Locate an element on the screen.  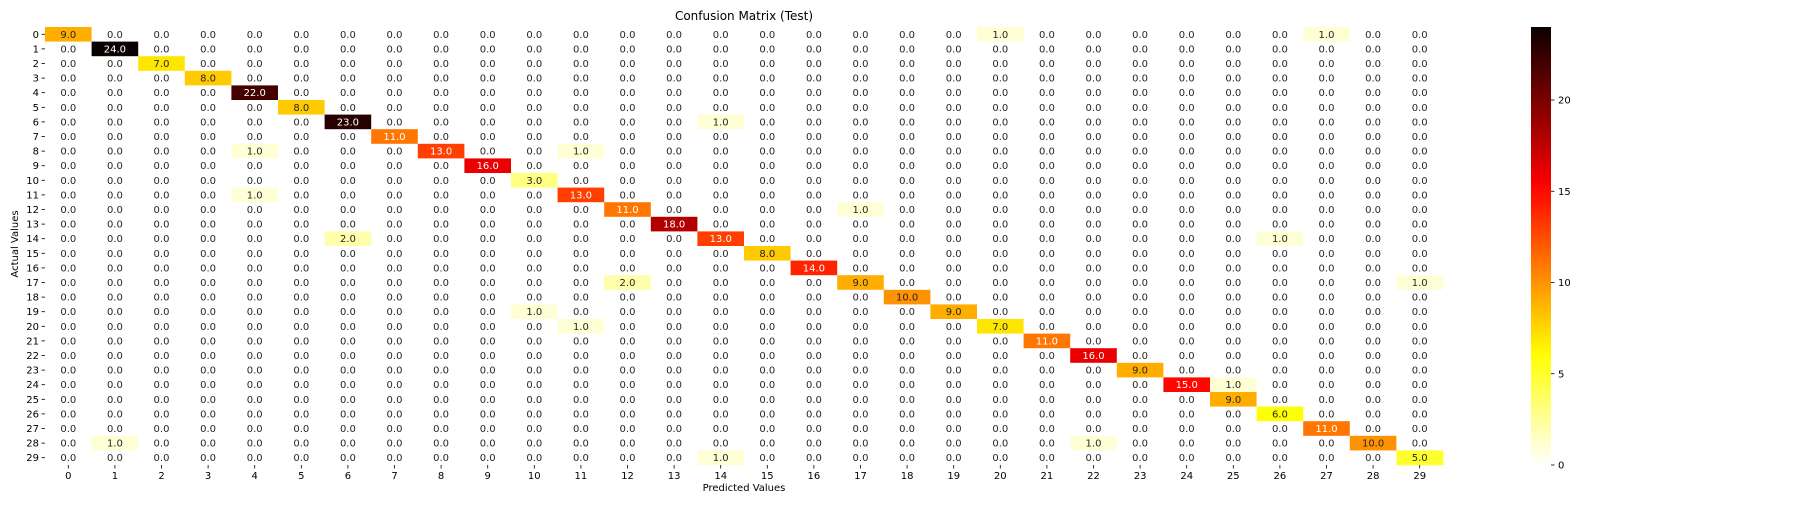
heatmap-cell-label: 7.0 is located at coordinates (1000, 327).